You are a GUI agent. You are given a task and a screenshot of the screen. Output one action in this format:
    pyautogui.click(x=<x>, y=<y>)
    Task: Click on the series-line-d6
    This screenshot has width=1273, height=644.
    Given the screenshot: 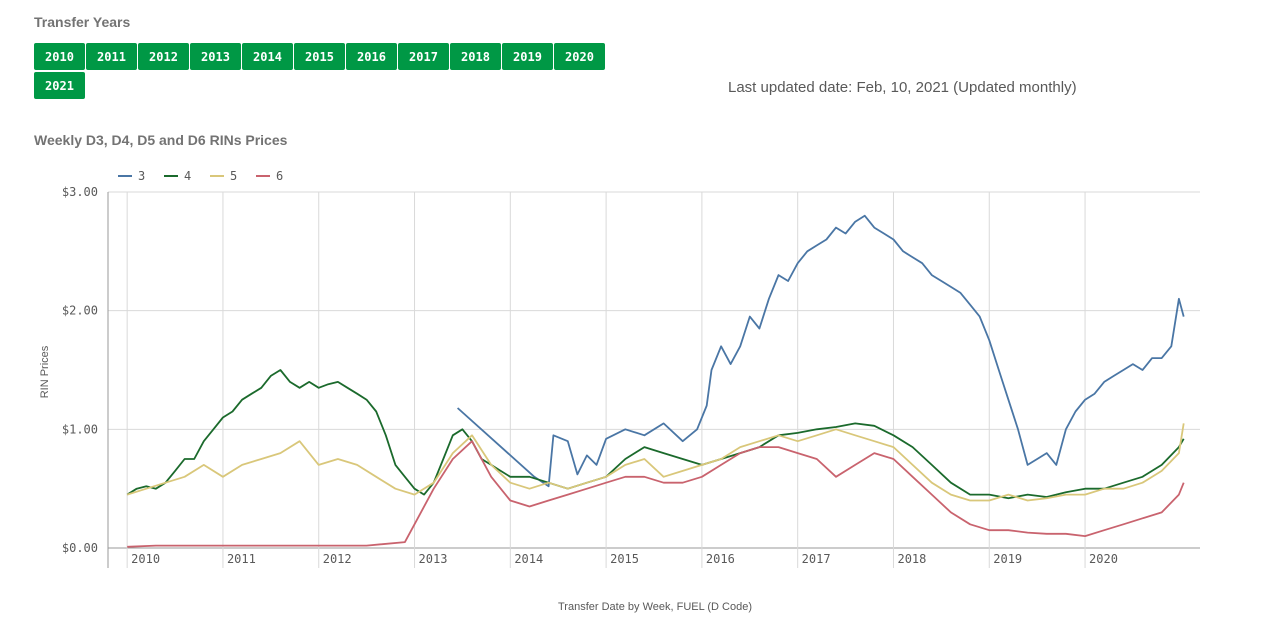 What is the action you would take?
    pyautogui.click(x=656, y=494)
    